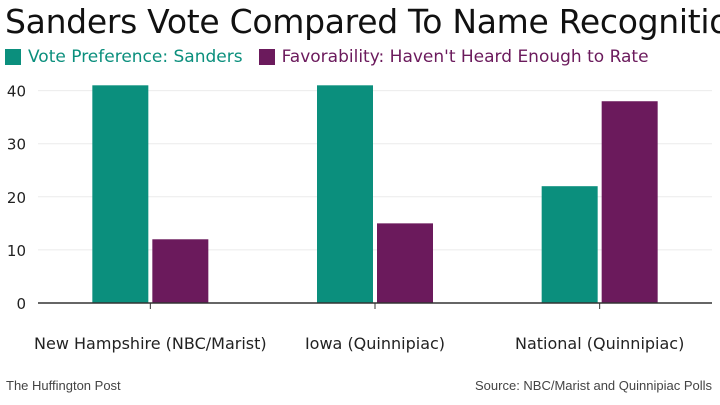  What do you see at coordinates (135, 57) in the screenshot?
I see `legend-label-vote-preference: Vote Preference: Sanders` at bounding box center [135, 57].